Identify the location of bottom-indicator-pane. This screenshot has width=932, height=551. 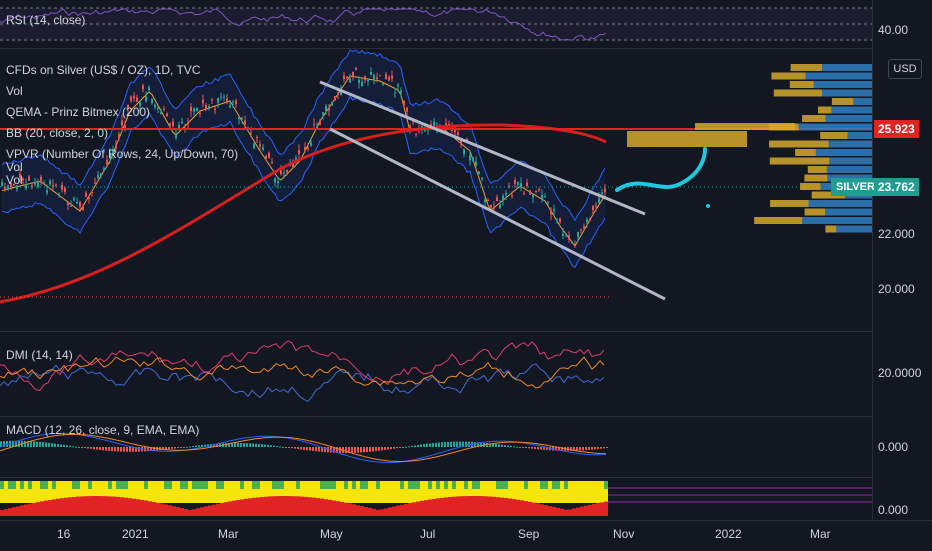
(436, 499).